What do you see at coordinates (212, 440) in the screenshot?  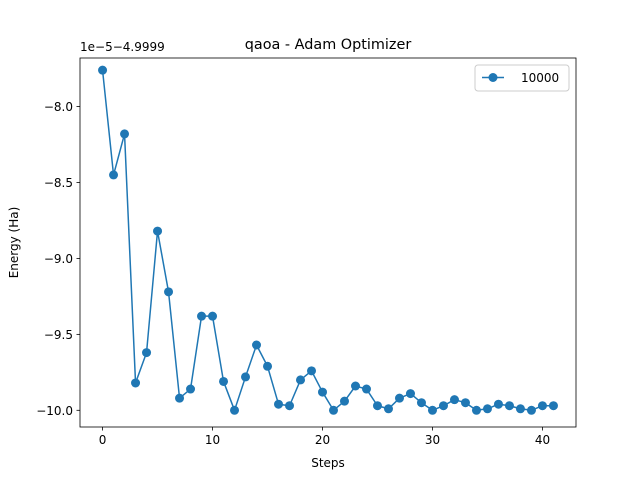 I see `x-tick-label: 10` at bounding box center [212, 440].